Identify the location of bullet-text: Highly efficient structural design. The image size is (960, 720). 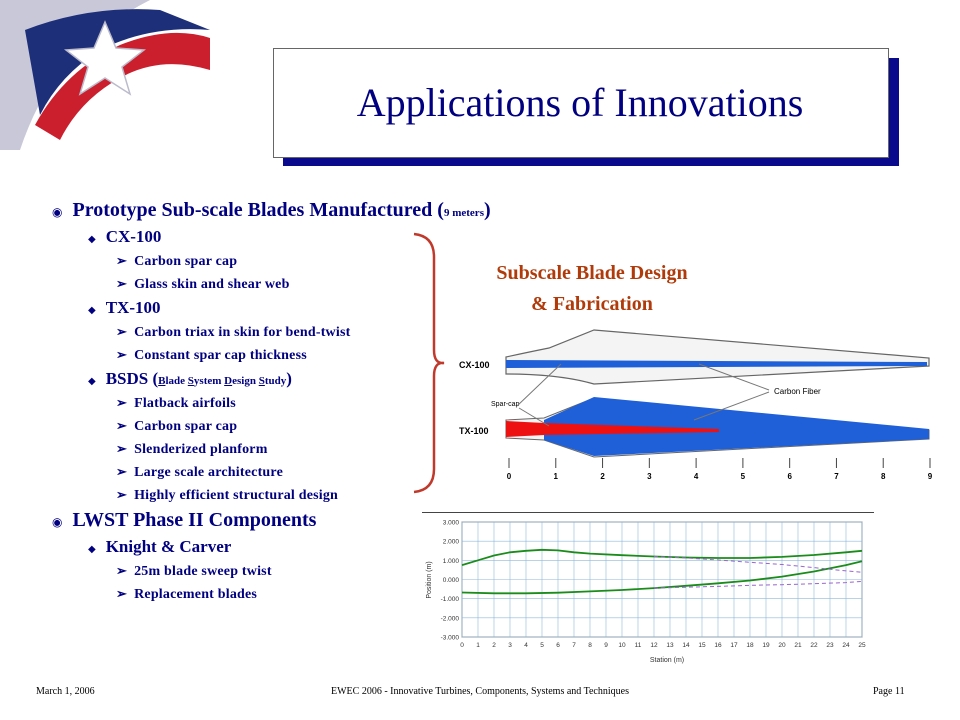
(236, 495).